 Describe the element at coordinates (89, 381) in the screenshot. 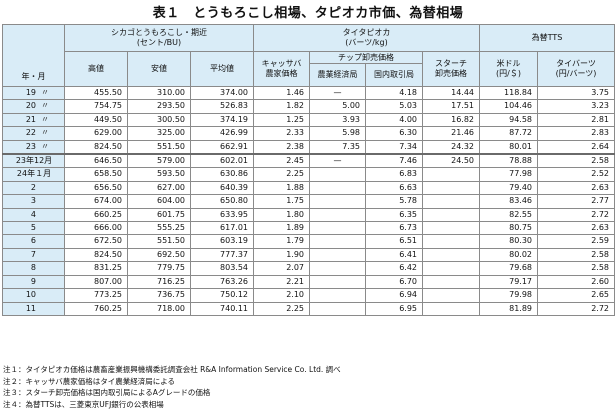

I see `footnote: 注２：キャッサバ農家価格はタイ農業経済局による` at that location.